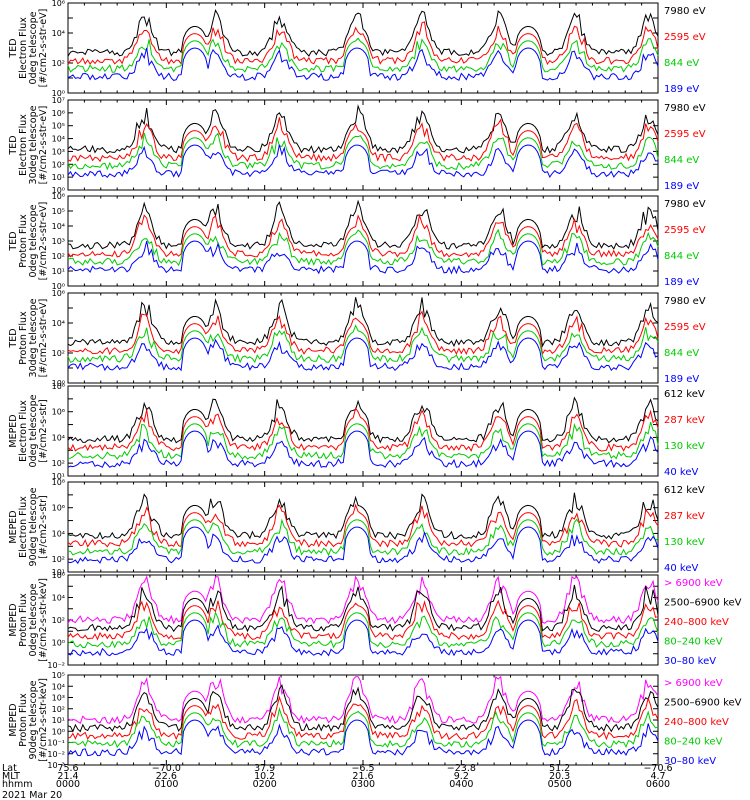 The height and width of the screenshot is (800, 750). I want to click on y-axis-label-line: 0deg telescope, so click(33, 47).